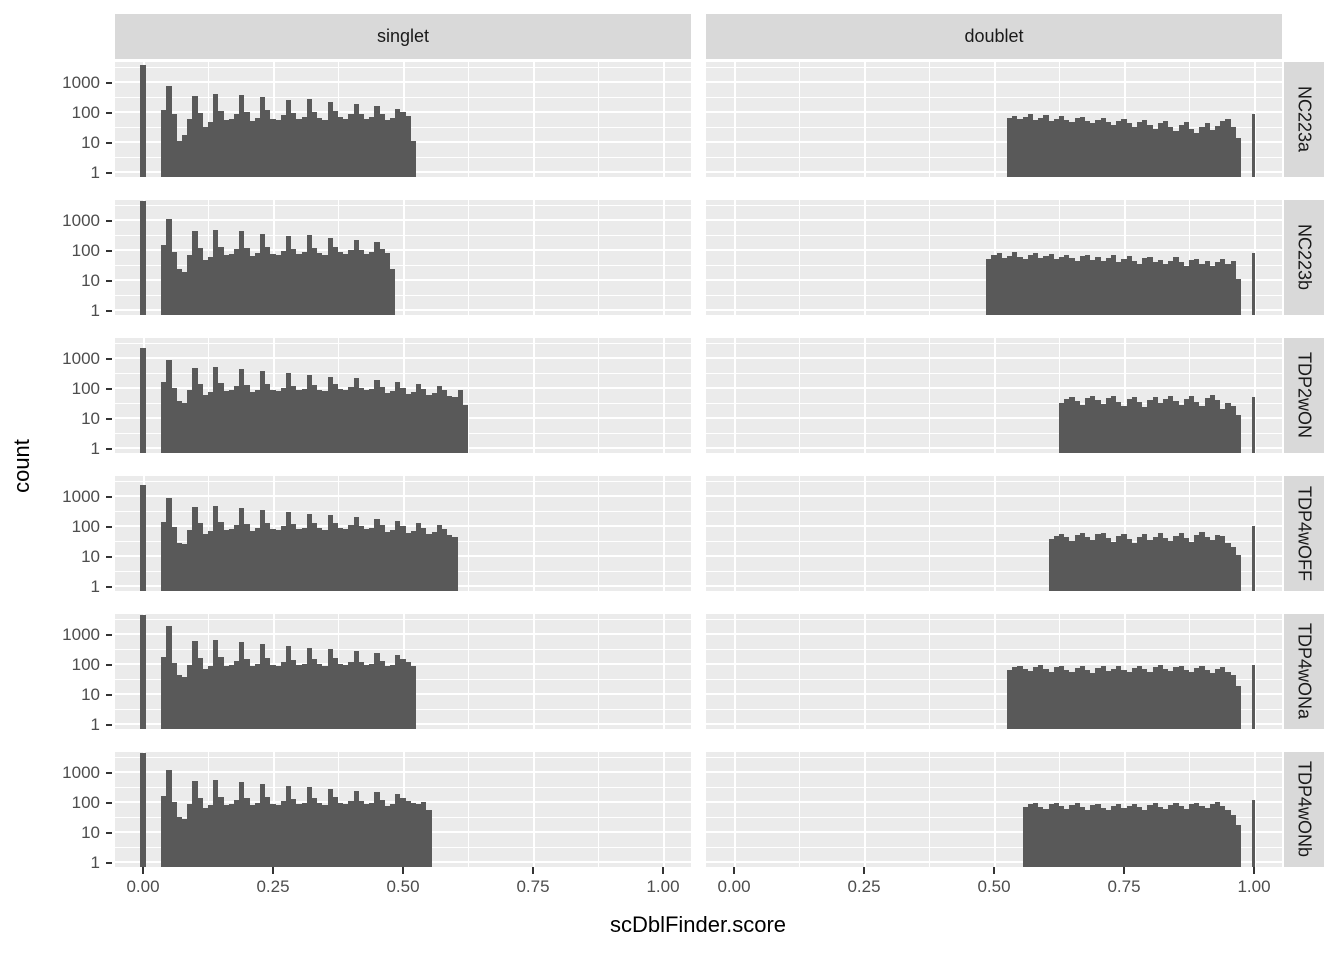 This screenshot has width=1344, height=960. Describe the element at coordinates (698, 924) in the screenshot. I see `x-axis-title: scDblFinder.score` at that location.